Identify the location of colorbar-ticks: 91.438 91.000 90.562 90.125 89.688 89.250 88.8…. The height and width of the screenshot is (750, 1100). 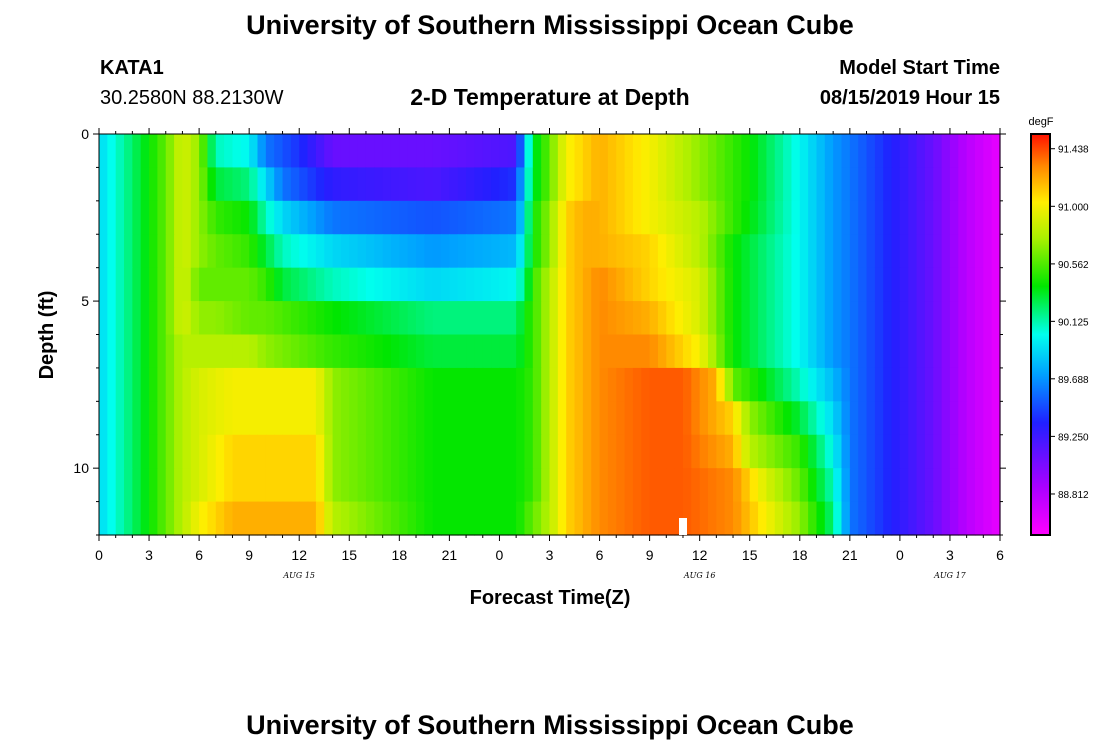
(1069, 323).